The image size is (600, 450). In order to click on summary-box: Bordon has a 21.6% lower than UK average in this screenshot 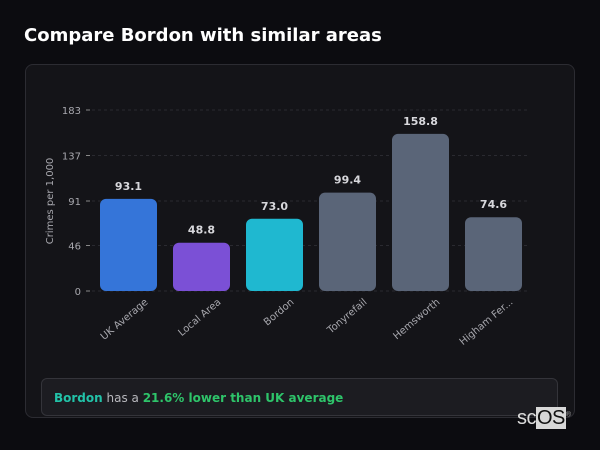, I will do `click(299, 397)`.